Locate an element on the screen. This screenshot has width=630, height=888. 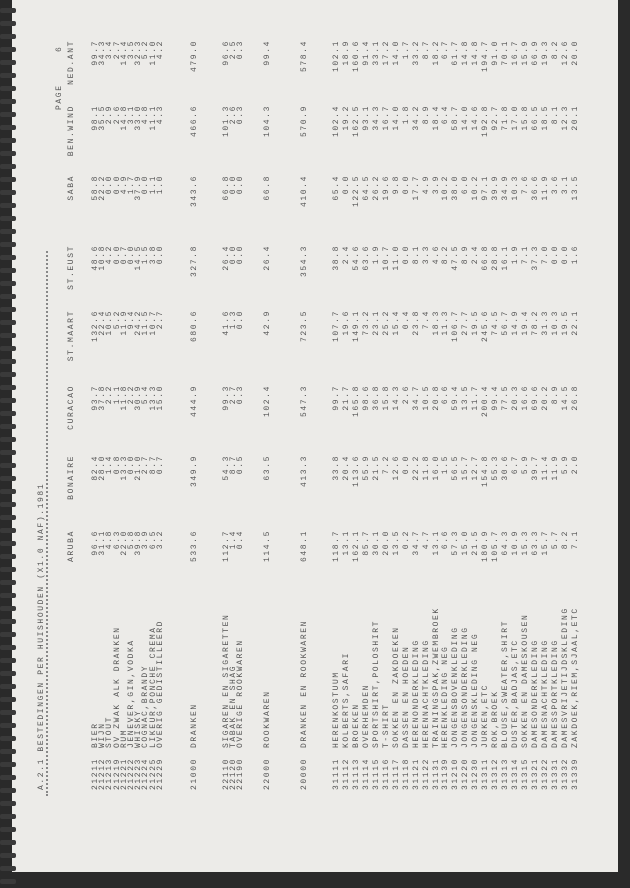
cell-value: 2.0 is located at coordinates (575, 465).